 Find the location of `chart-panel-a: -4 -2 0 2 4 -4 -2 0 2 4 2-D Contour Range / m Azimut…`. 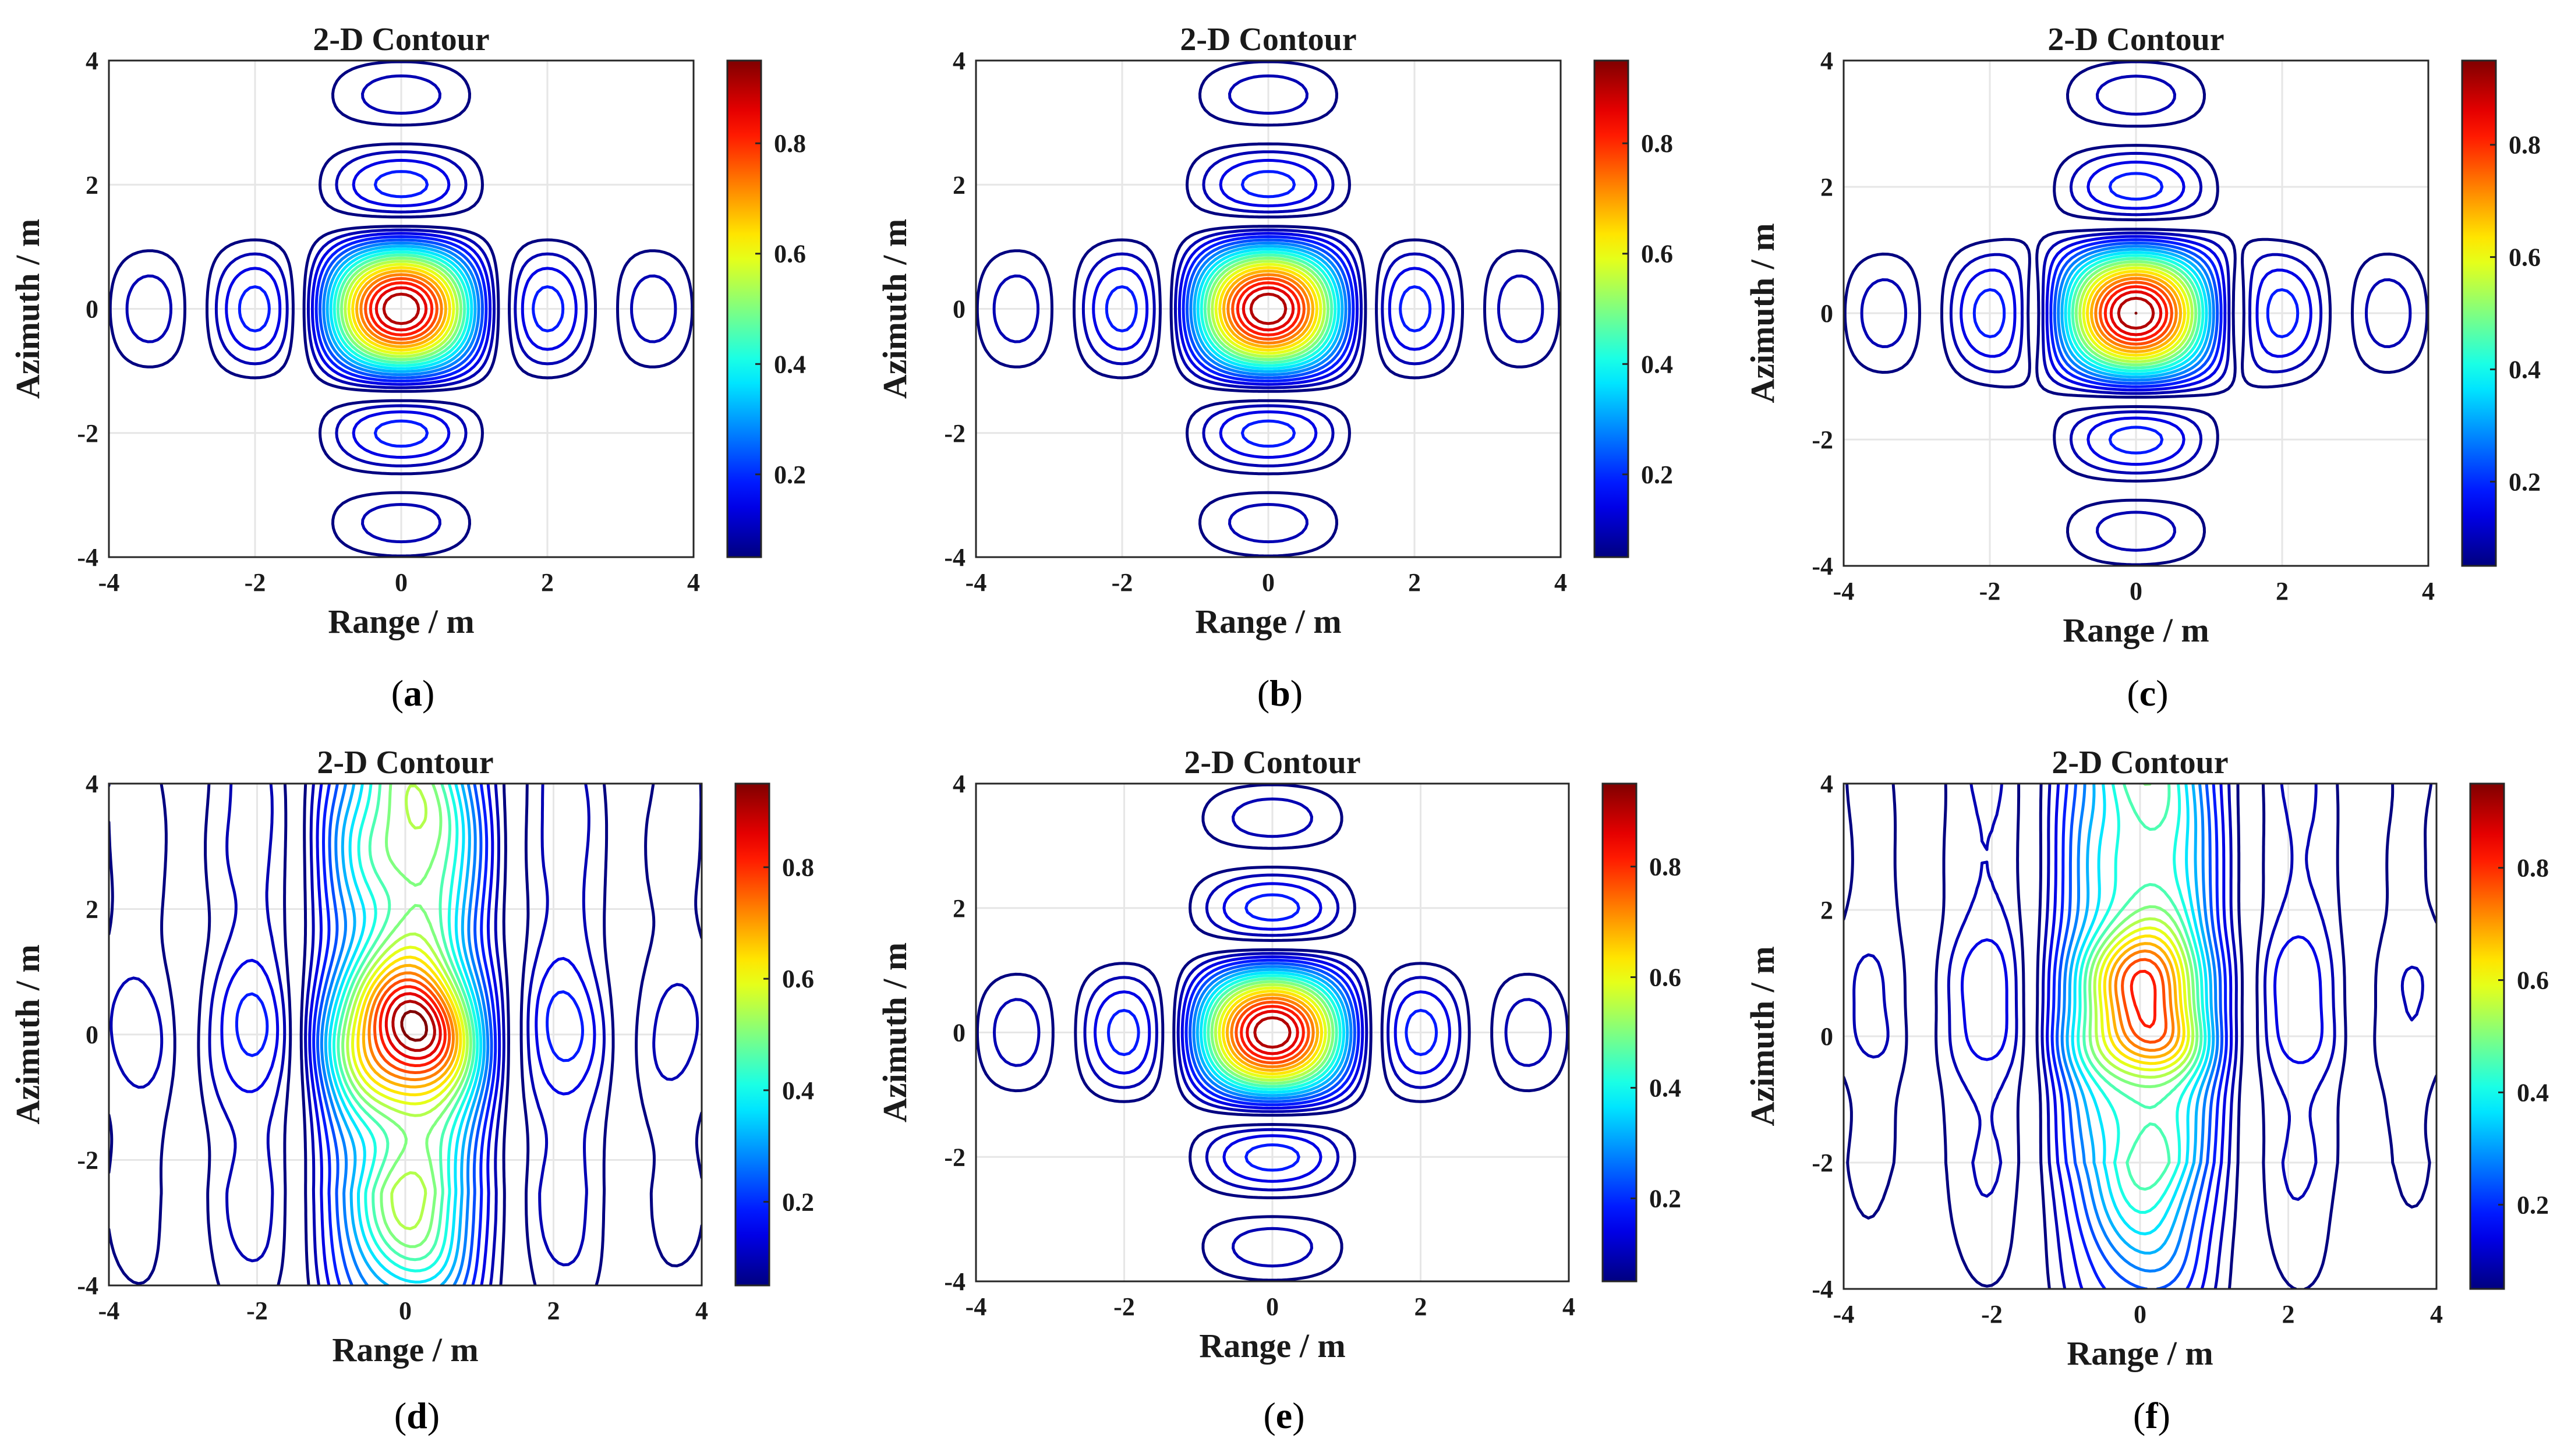

chart-panel-a: -4 -2 0 2 4 -4 -2 0 2 4 2-D Contour Range / m Azimut… is located at coordinates (407, 368).